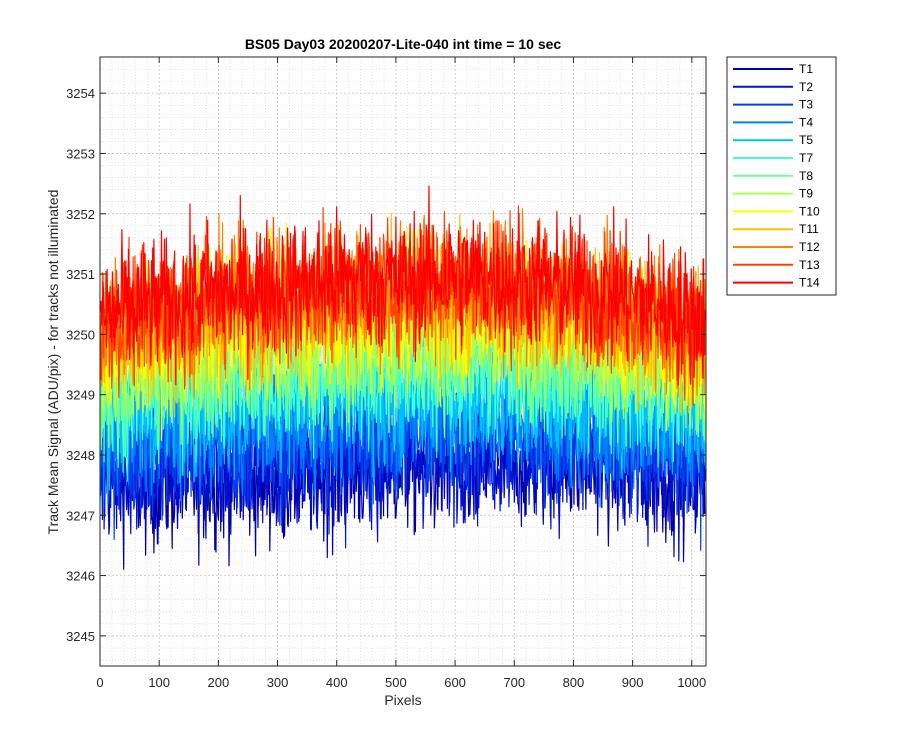 The width and height of the screenshot is (900, 750). What do you see at coordinates (80, 636) in the screenshot?
I see `y-tick-label: 3245` at bounding box center [80, 636].